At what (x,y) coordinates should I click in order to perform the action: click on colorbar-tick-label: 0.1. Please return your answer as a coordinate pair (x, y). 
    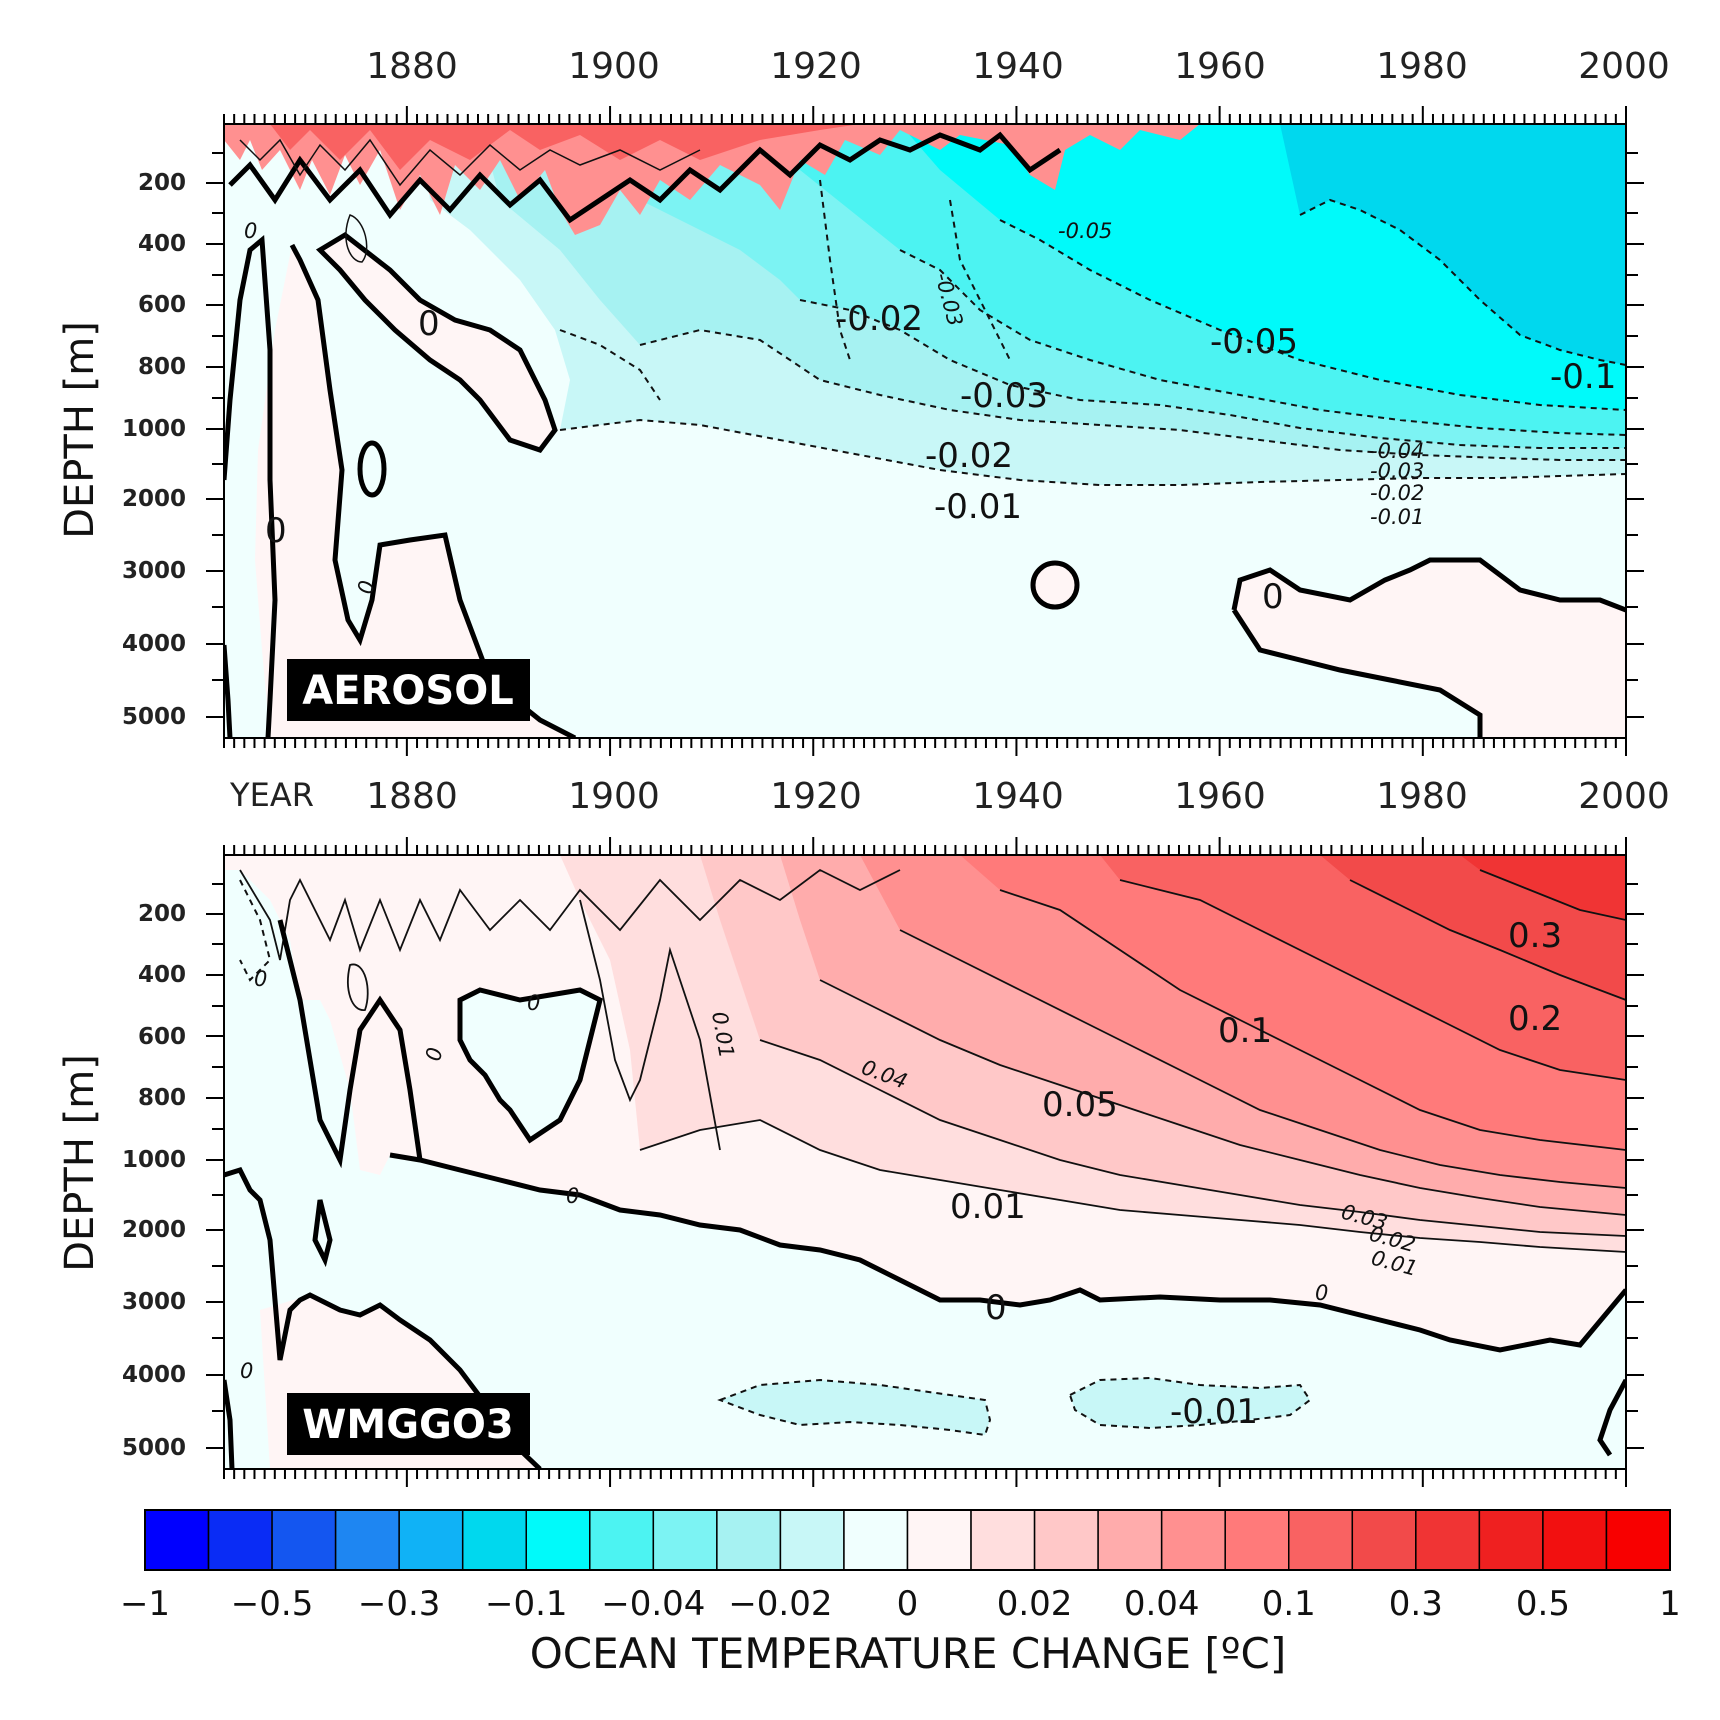
    Looking at the image, I should click on (1289, 1604).